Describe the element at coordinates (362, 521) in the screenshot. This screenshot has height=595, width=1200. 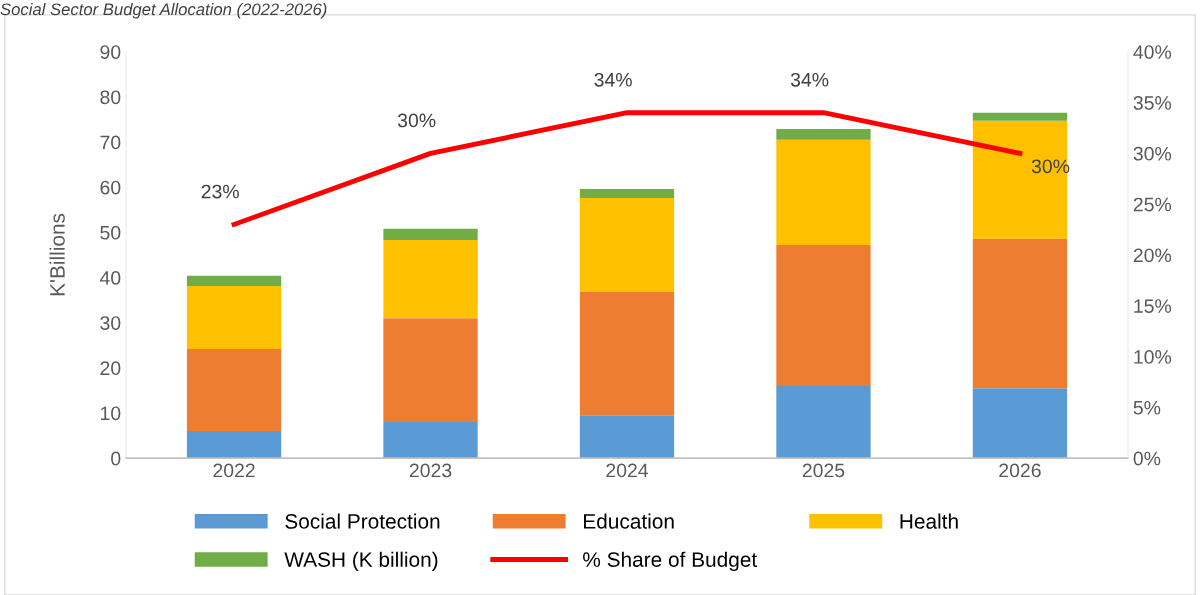
I see `legend-label: Social Protection` at that location.